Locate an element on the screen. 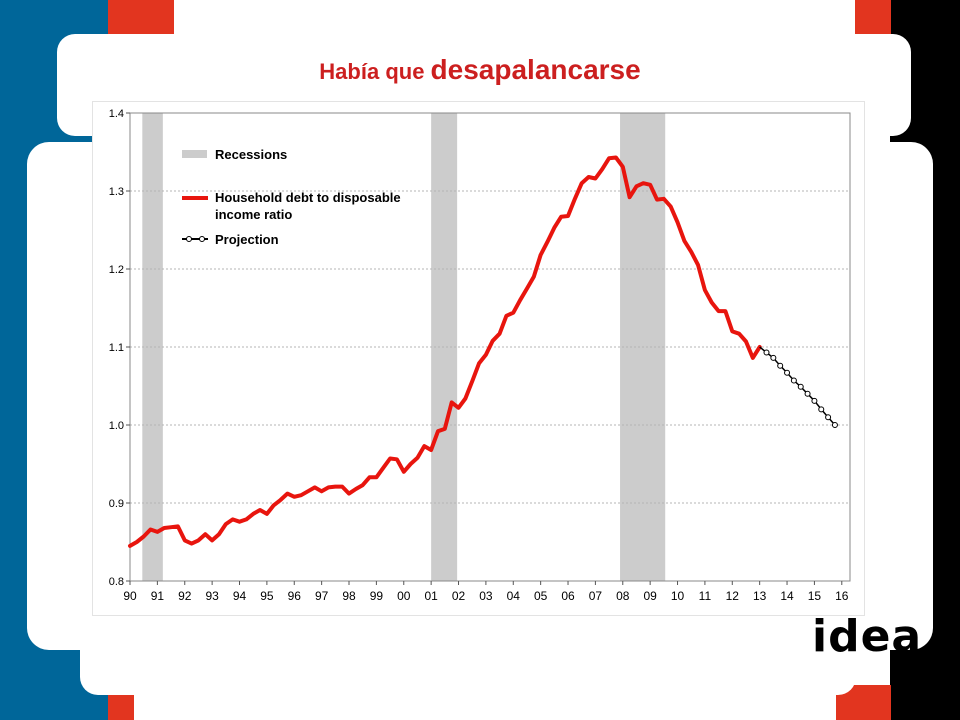  legend-recessions-swatch is located at coordinates (194, 154).